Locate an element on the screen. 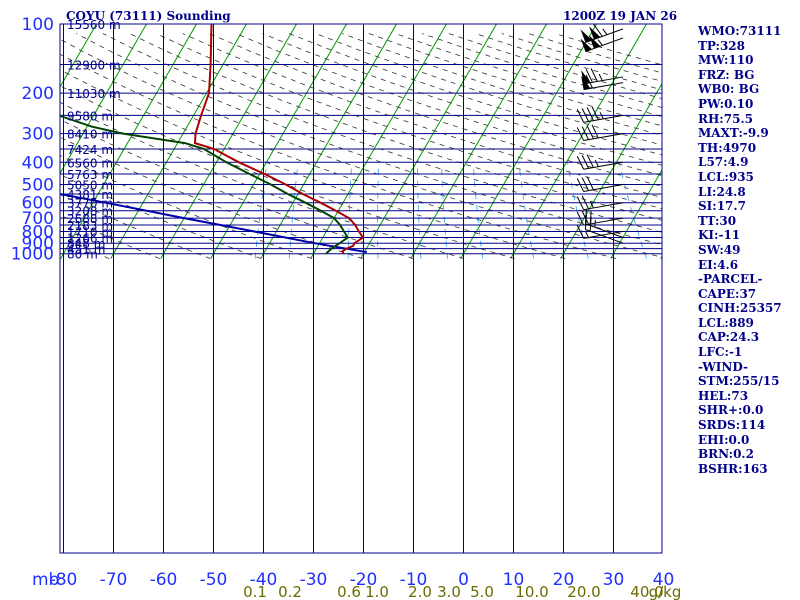 The image size is (800, 600). index-item: LCL:889 is located at coordinates (726, 322).